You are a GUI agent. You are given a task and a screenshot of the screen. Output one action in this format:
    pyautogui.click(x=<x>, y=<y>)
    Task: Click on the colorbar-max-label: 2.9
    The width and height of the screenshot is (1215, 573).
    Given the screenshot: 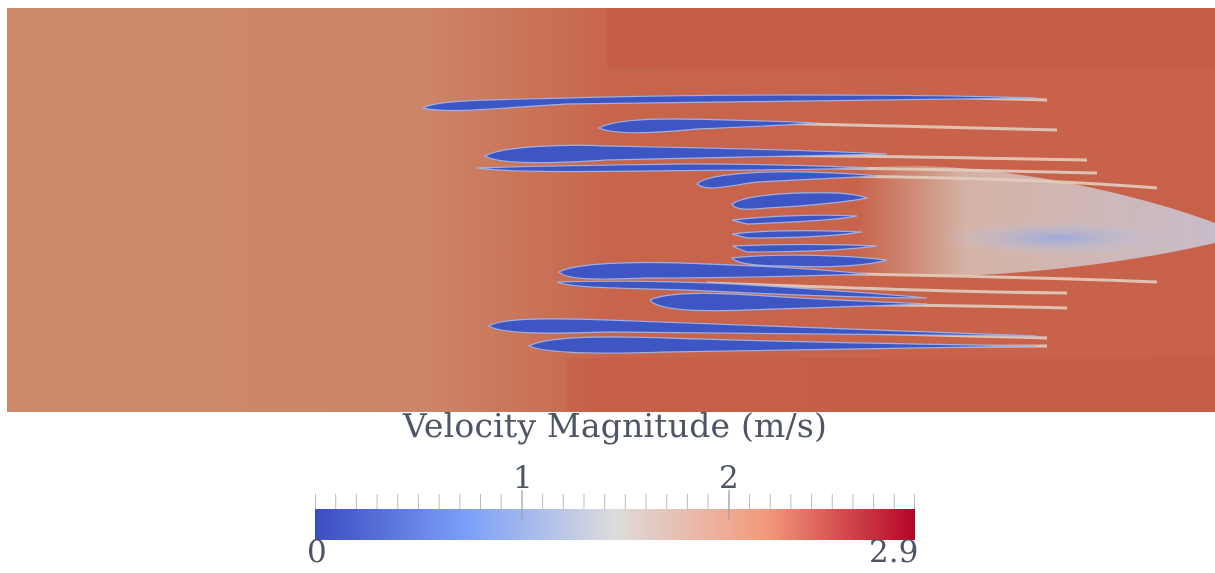 What is the action you would take?
    pyautogui.click(x=894, y=552)
    